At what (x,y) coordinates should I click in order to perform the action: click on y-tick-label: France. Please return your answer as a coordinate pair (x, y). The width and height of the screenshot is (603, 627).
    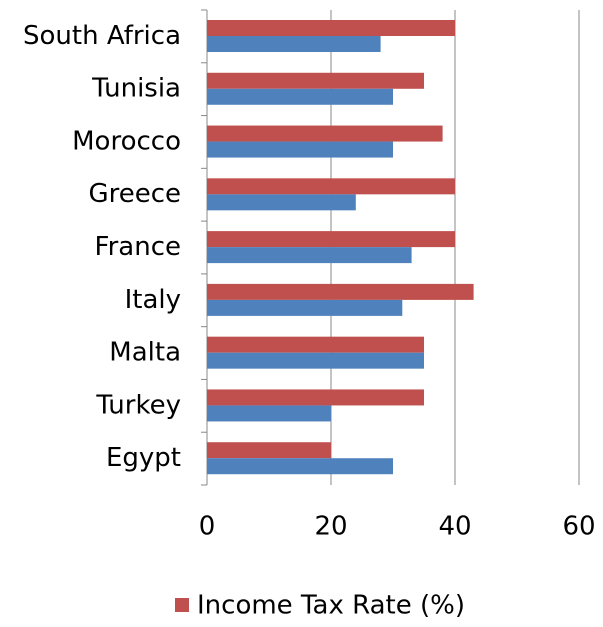
    Looking at the image, I should click on (138, 247).